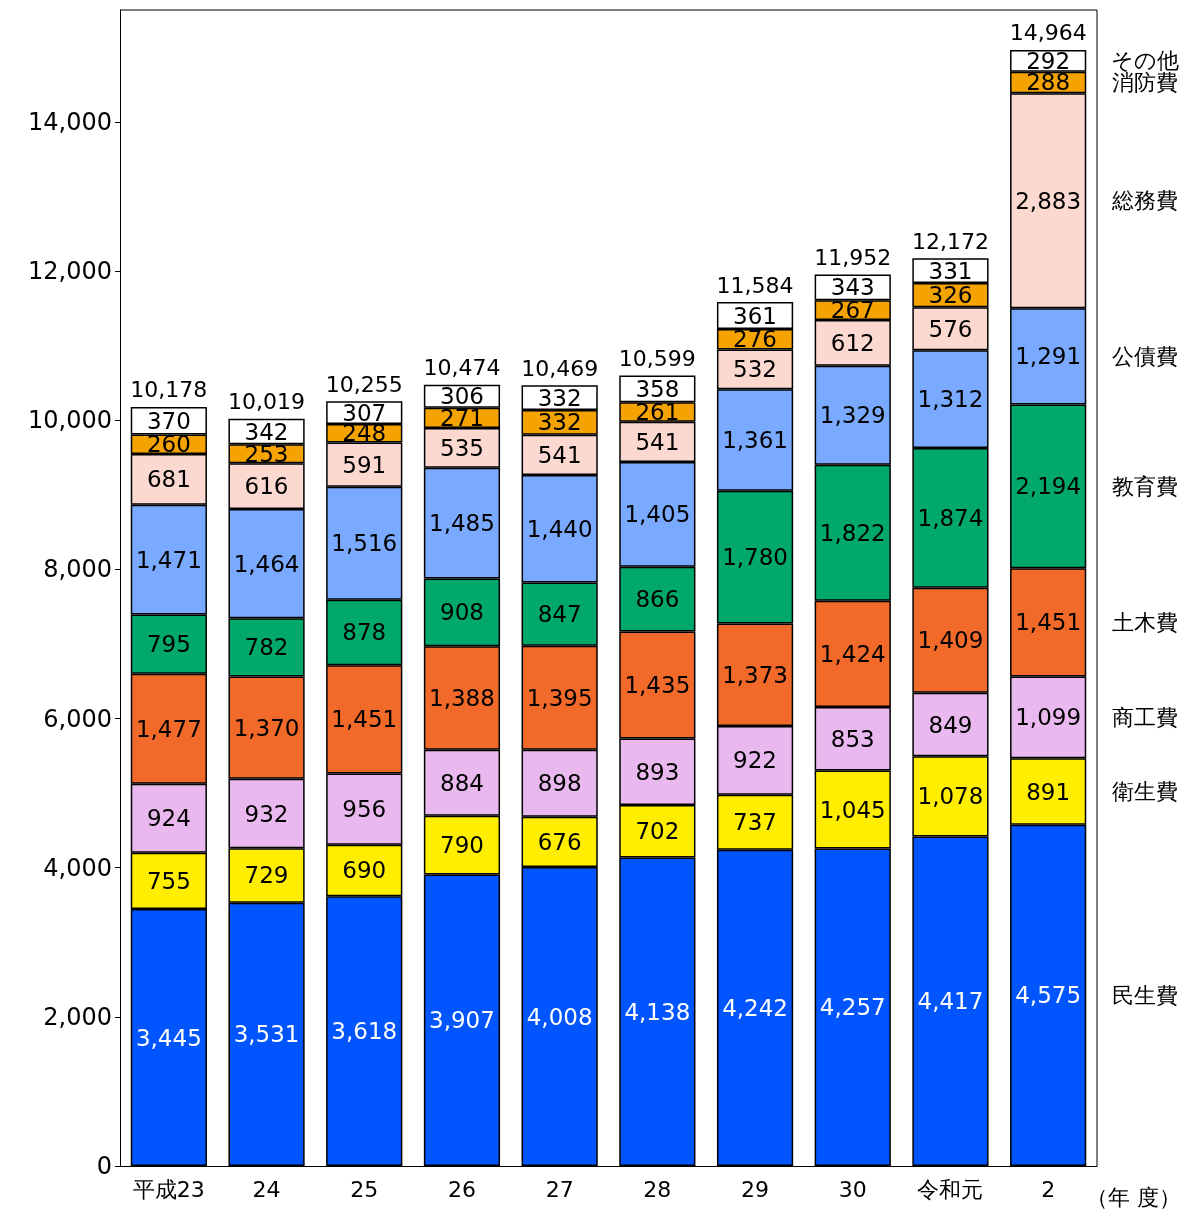 The image size is (1189, 1218). What do you see at coordinates (852, 653) in the screenshot?
I see `data-label: 1,424` at bounding box center [852, 653].